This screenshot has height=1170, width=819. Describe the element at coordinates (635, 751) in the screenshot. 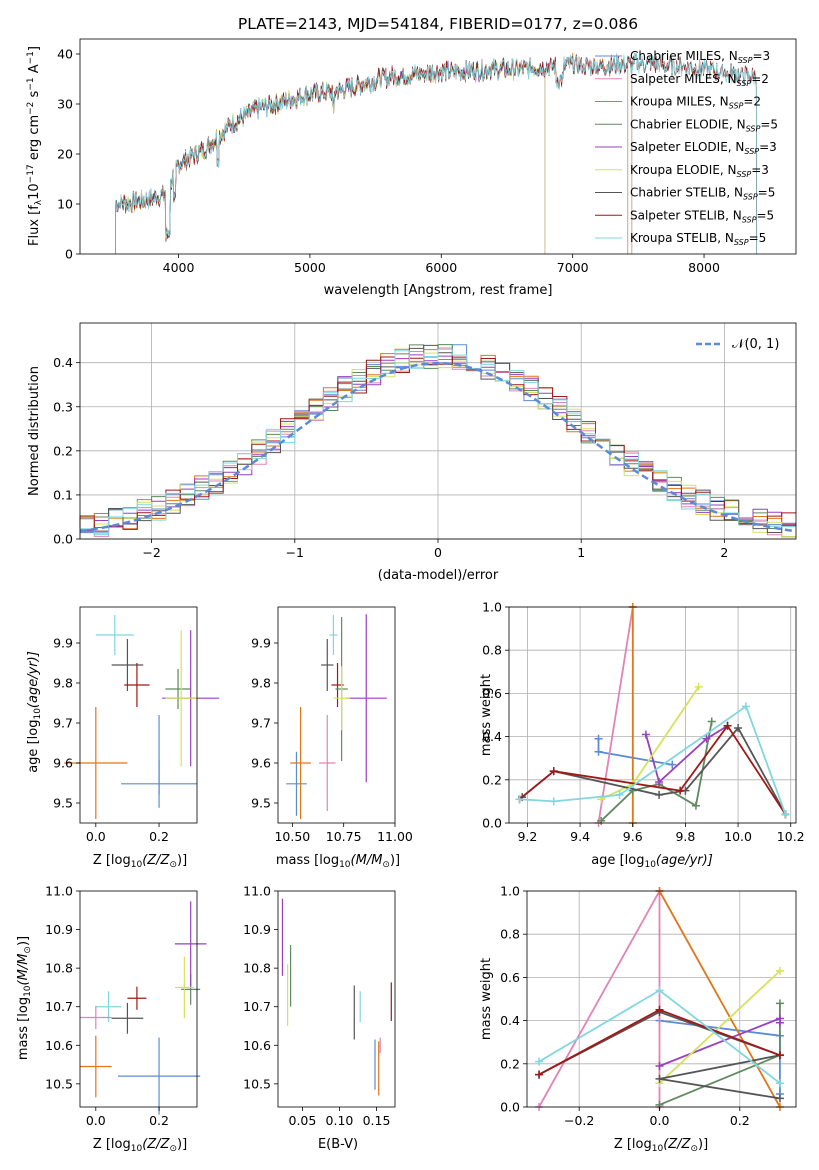

I see `weight-vs-age-line-chabrier-miles` at that location.